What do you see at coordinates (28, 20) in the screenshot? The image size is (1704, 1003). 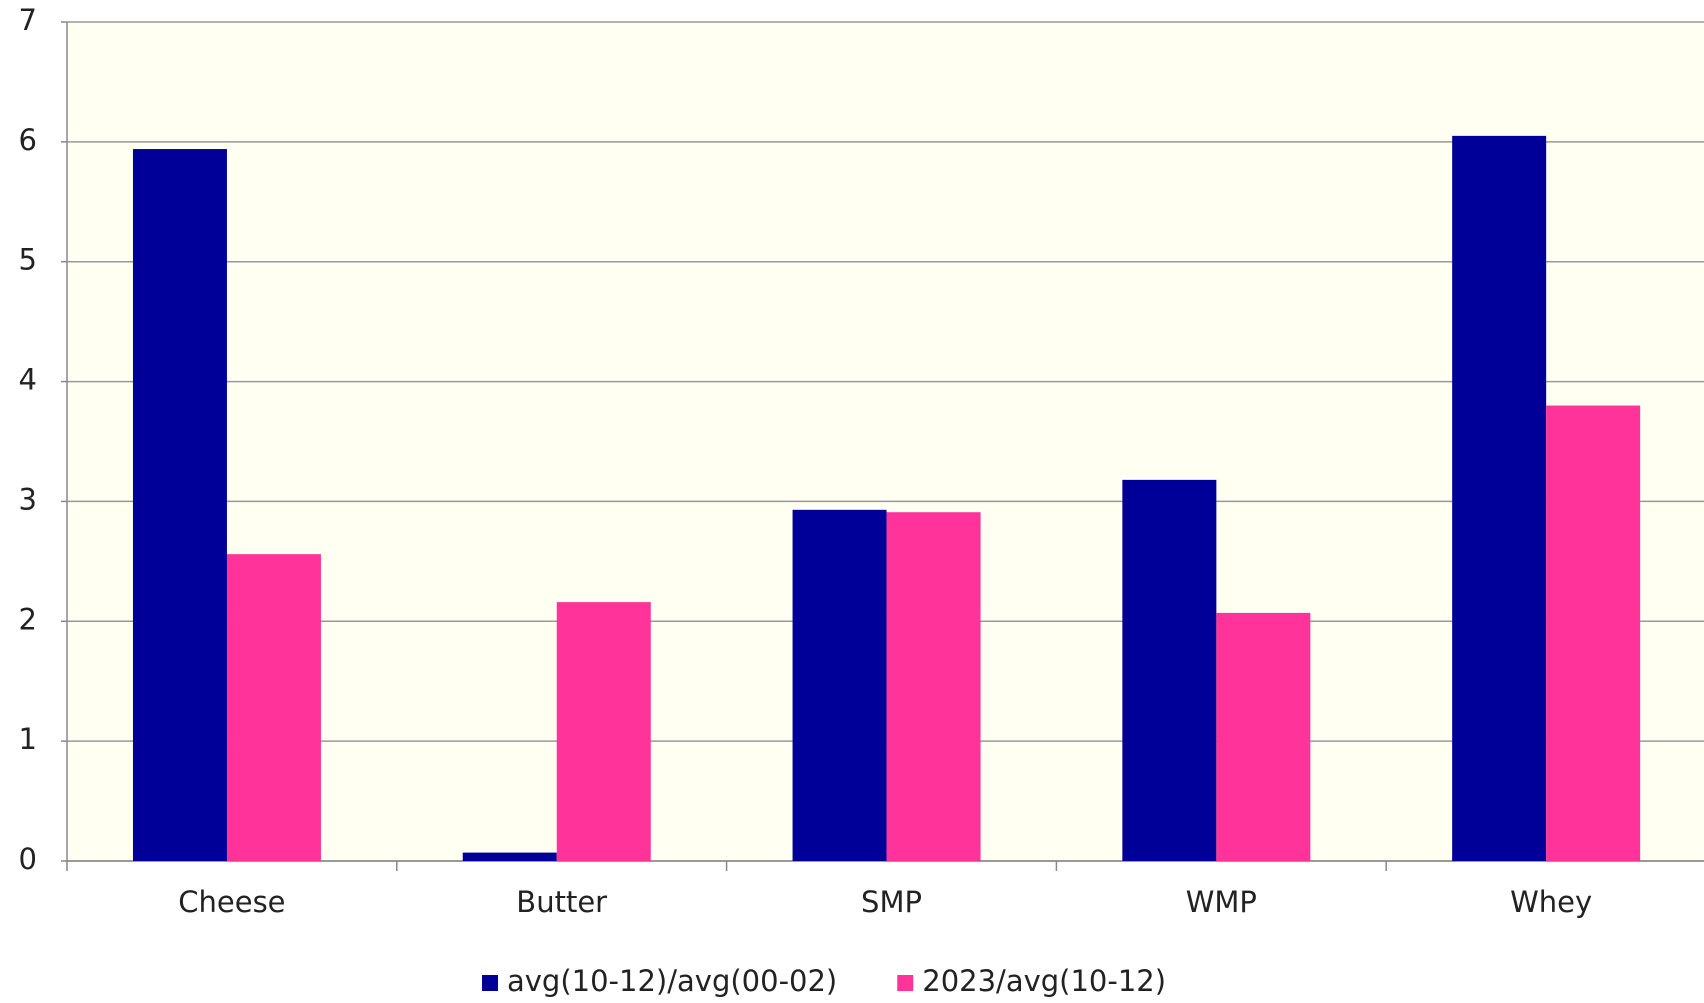 I see `y-tick-label: 7` at bounding box center [28, 20].